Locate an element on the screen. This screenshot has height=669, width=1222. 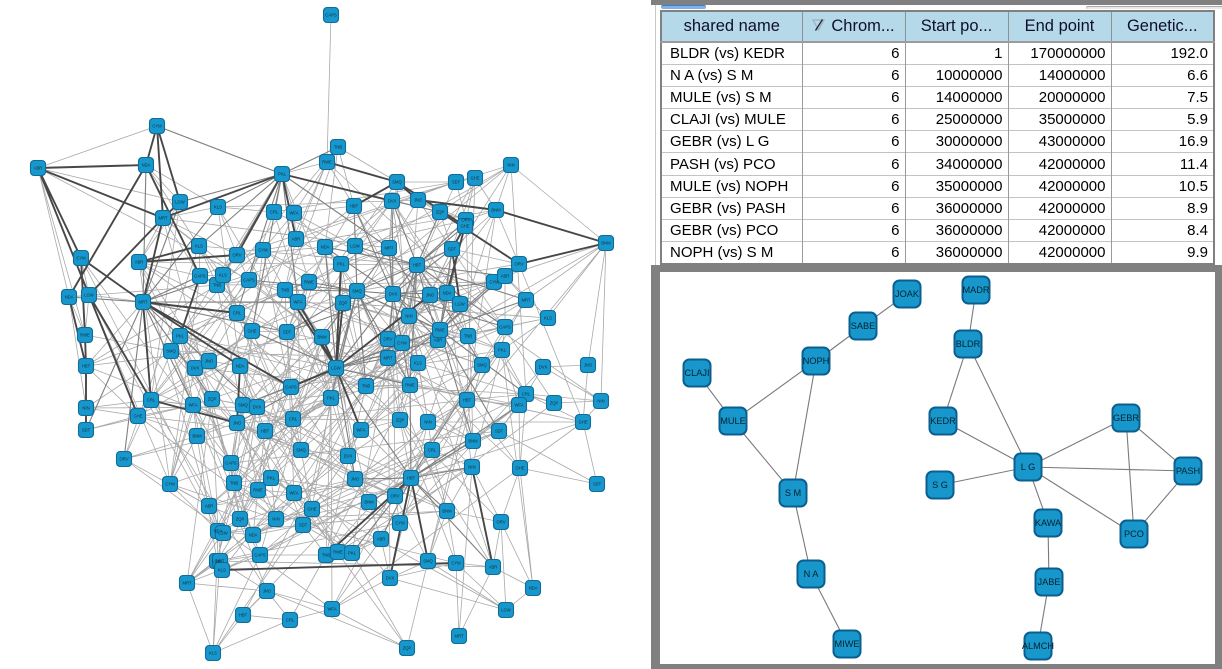
svg-text: NOPH is located at coordinates (816, 361).